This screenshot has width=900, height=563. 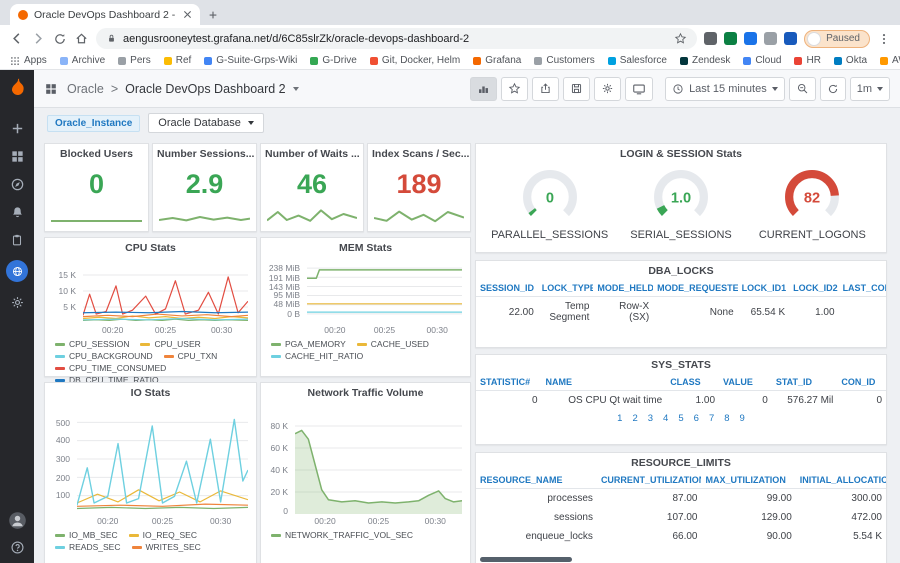 I want to click on database-variable-dropdown: Oracle Database, so click(x=206, y=123).